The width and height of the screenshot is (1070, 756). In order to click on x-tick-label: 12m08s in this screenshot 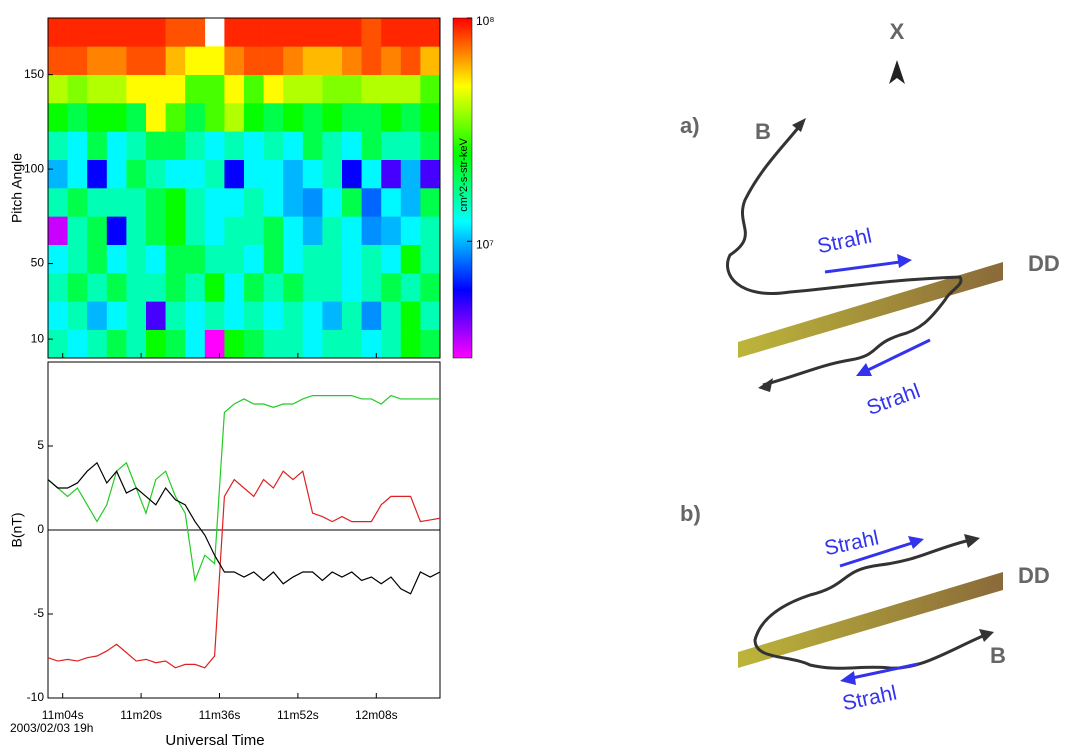, I will do `click(376, 715)`.